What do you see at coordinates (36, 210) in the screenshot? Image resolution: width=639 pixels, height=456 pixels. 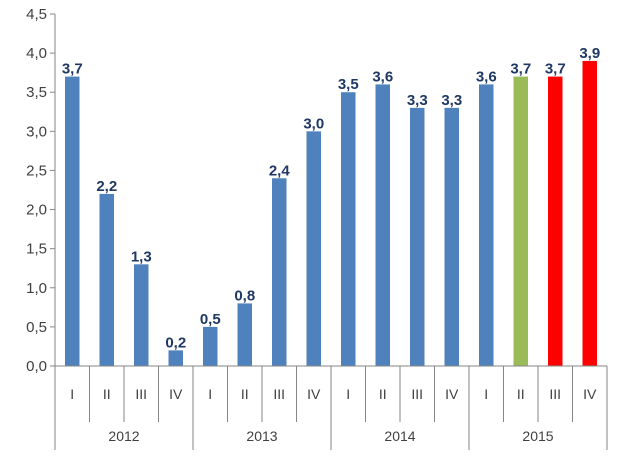 I see `y-tick-label: 2,0` at bounding box center [36, 210].